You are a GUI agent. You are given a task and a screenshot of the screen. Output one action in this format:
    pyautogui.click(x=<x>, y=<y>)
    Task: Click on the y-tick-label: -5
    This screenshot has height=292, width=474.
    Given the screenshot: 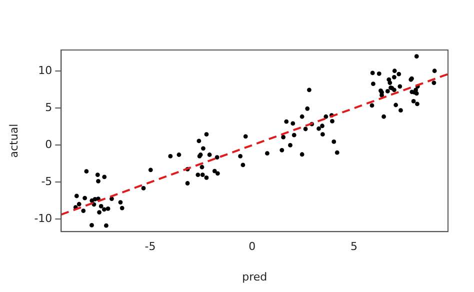 What is the action you would take?
    pyautogui.click(x=46, y=181)
    